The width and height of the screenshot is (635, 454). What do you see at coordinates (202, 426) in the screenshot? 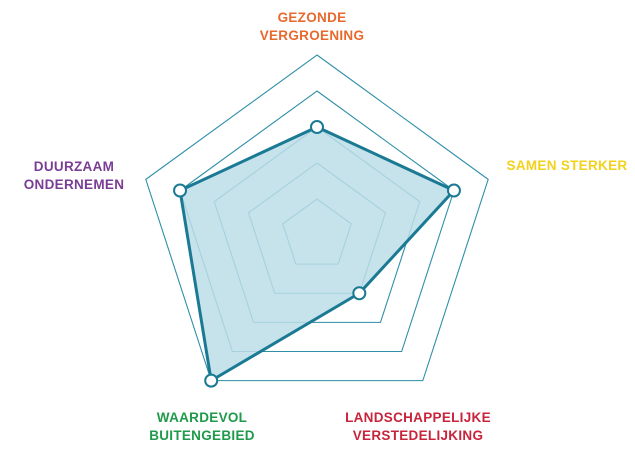
I see `axis-label-3: WAARDEVOL BUITENGEBIED` at bounding box center [202, 426].